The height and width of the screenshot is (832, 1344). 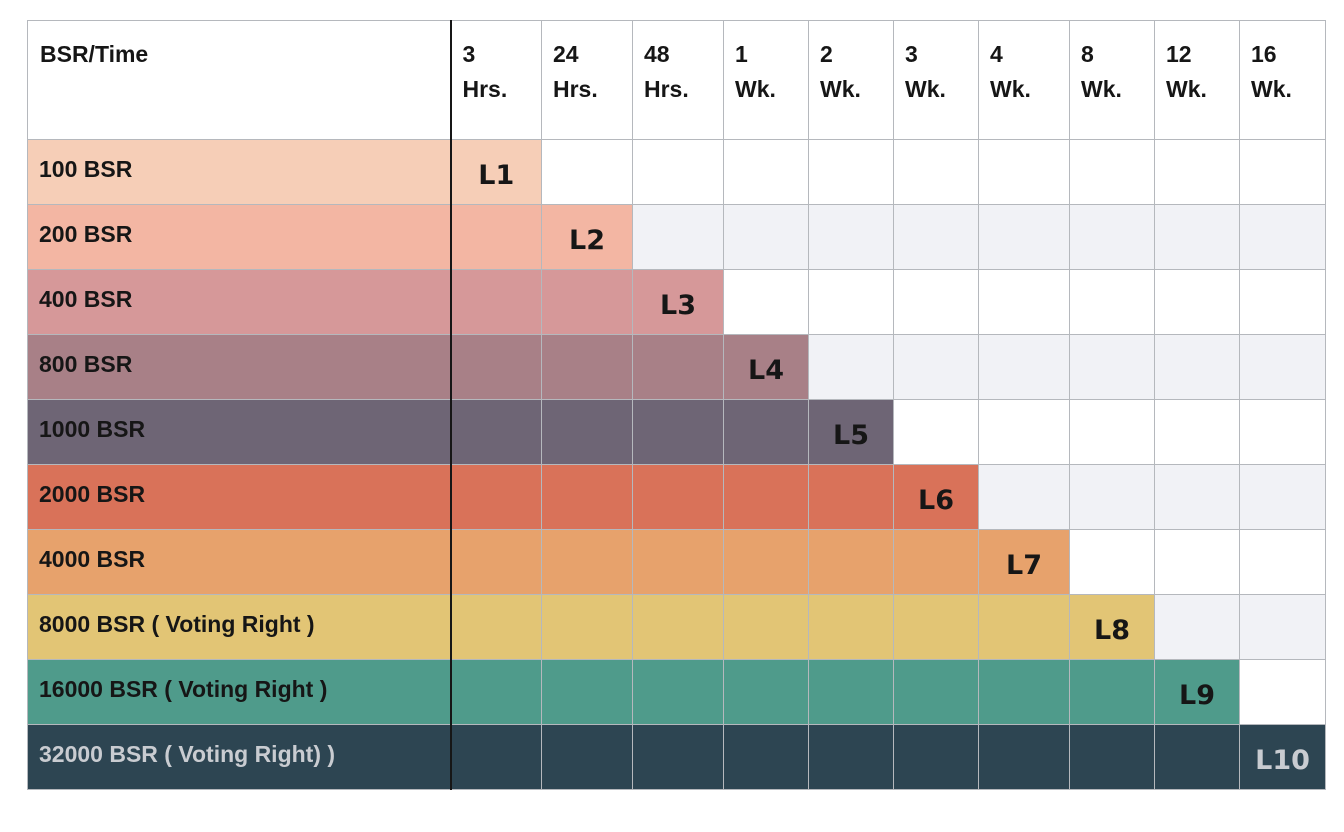 What do you see at coordinates (575, 71) in the screenshot?
I see `time-header-label: 24 Hrs.` at bounding box center [575, 71].